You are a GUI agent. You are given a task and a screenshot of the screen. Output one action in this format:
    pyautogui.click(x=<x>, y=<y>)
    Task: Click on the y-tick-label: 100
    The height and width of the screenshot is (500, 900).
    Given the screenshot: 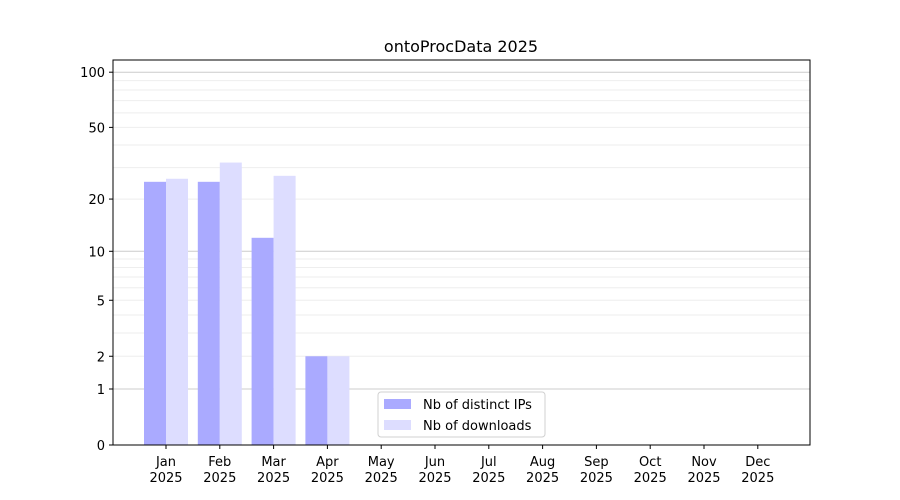 What is the action you would take?
    pyautogui.click(x=92, y=73)
    